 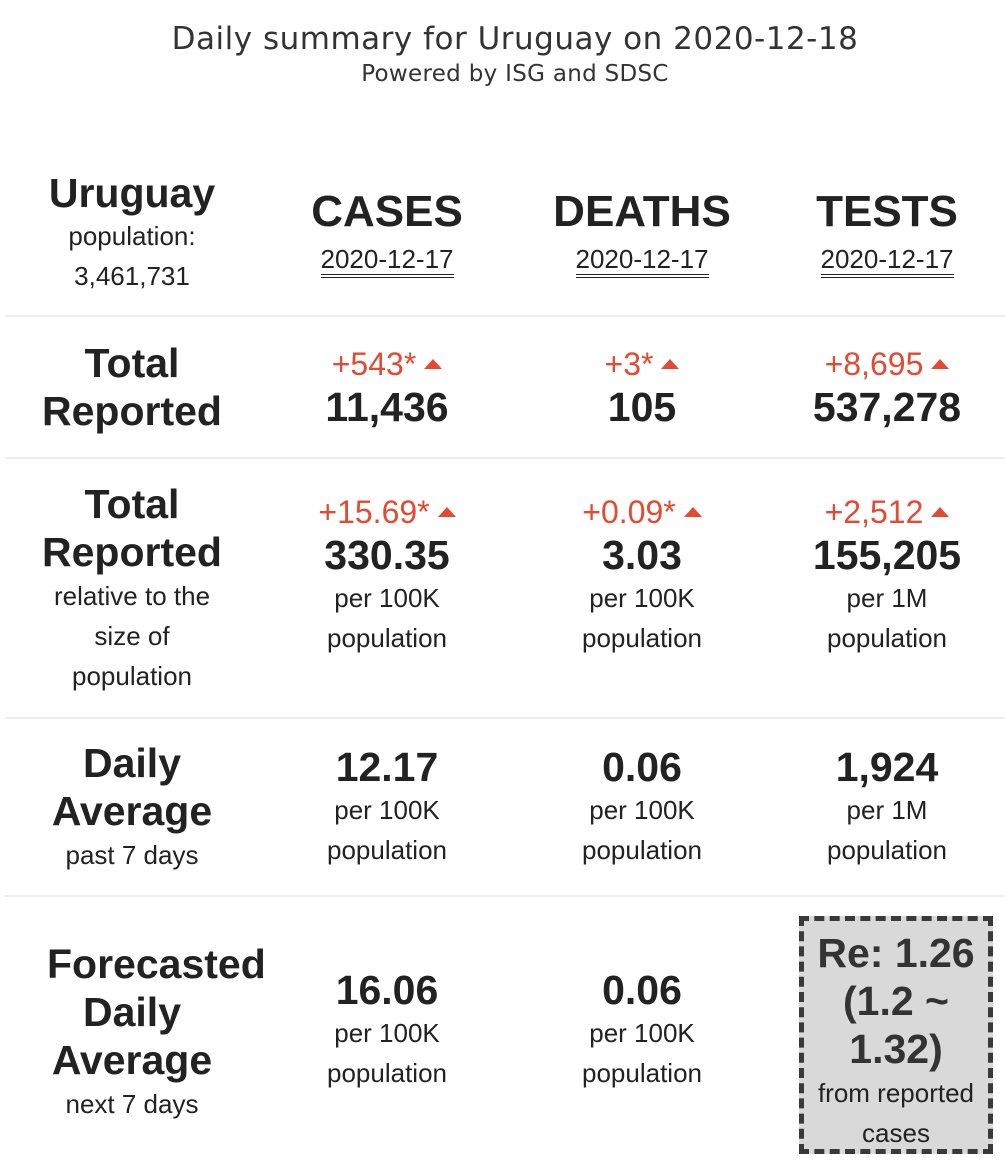 I want to click on row-label-daily-average: Daily Average past 7 days, so click(x=132, y=807).